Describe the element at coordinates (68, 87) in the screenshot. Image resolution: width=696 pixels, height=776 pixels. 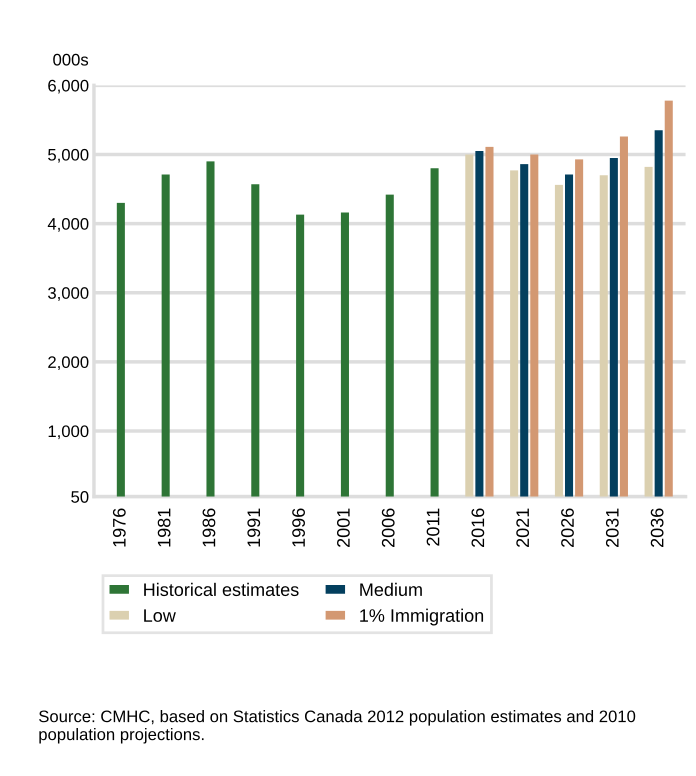
I see `y-tick-label: 6,000` at that location.